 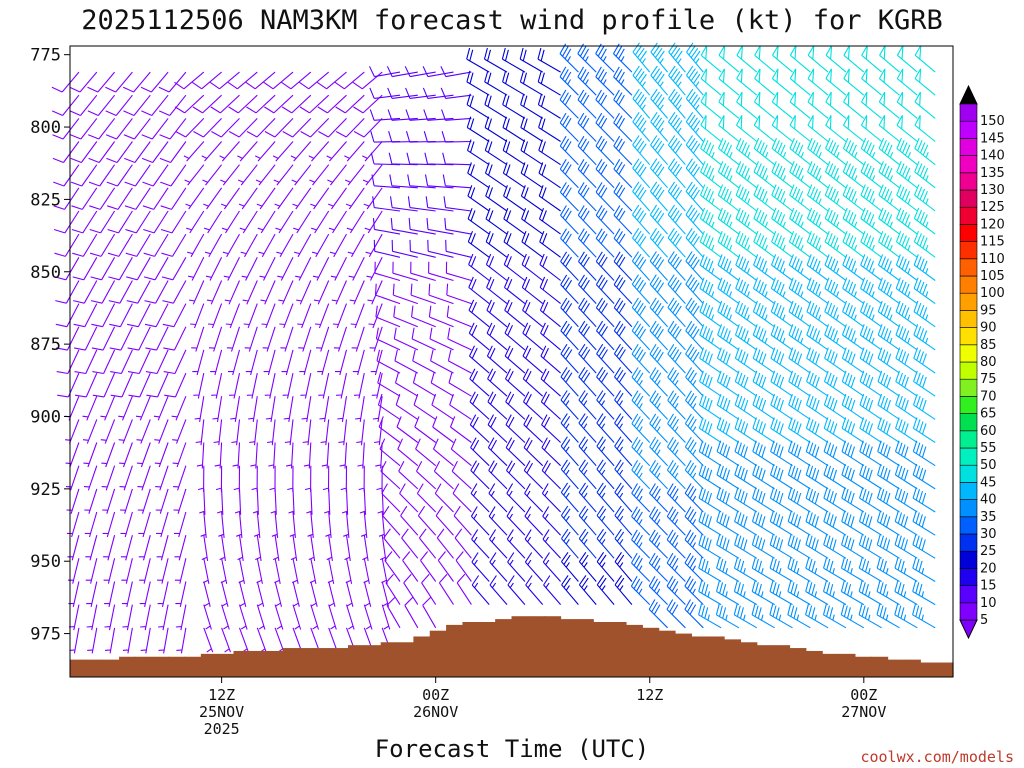 What do you see at coordinates (649, 695) in the screenshot?
I see `x-tick-label: 12Z` at bounding box center [649, 695].